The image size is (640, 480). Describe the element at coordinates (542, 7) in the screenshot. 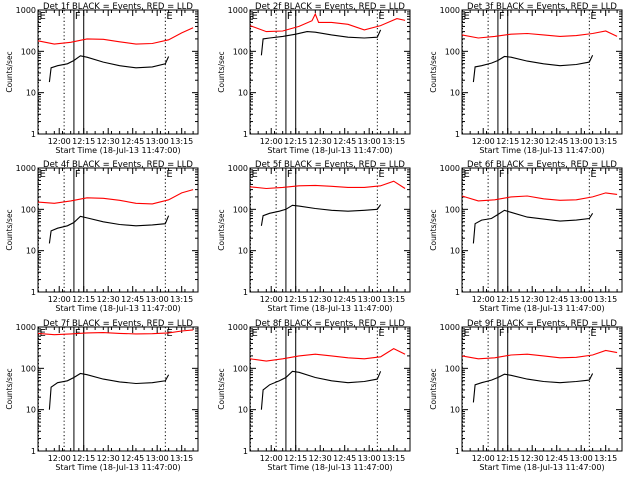

I see `chart-title: Det 3f BLACK = Events, RED = LLD` at that location.